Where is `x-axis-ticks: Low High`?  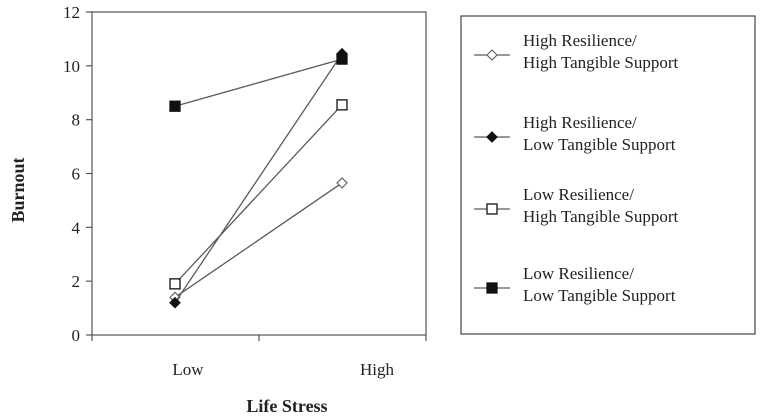 x-axis-ticks: Low High is located at coordinates (259, 357).